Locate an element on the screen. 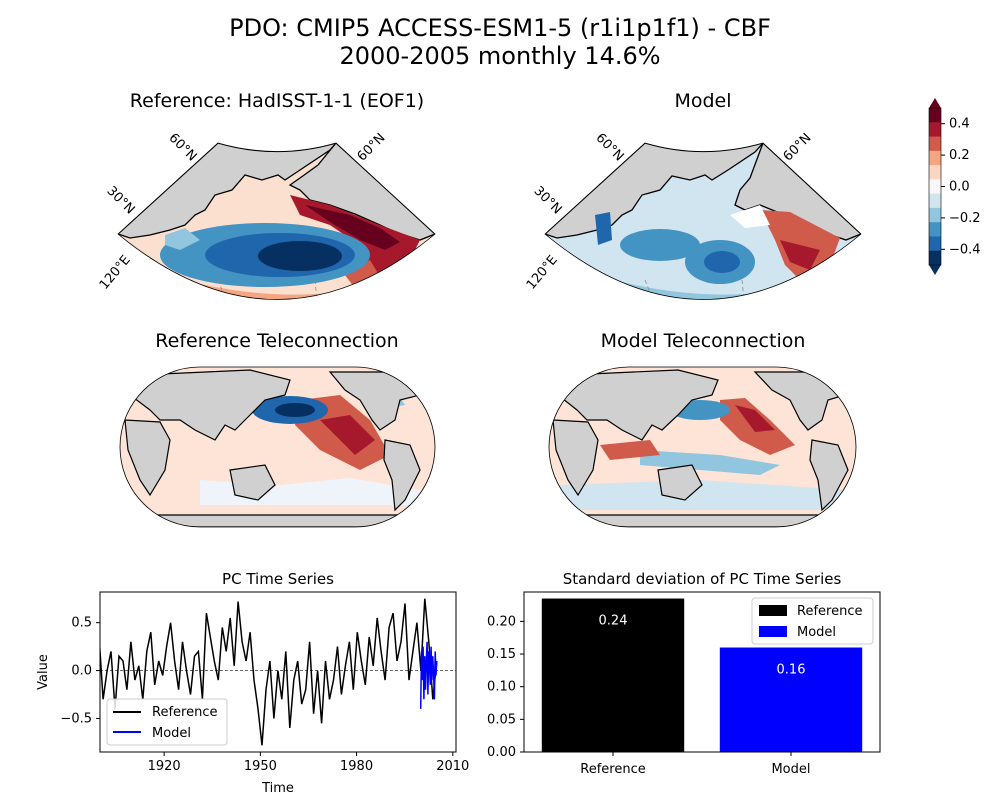  std-legend-model-label: Model is located at coordinates (816, 632).